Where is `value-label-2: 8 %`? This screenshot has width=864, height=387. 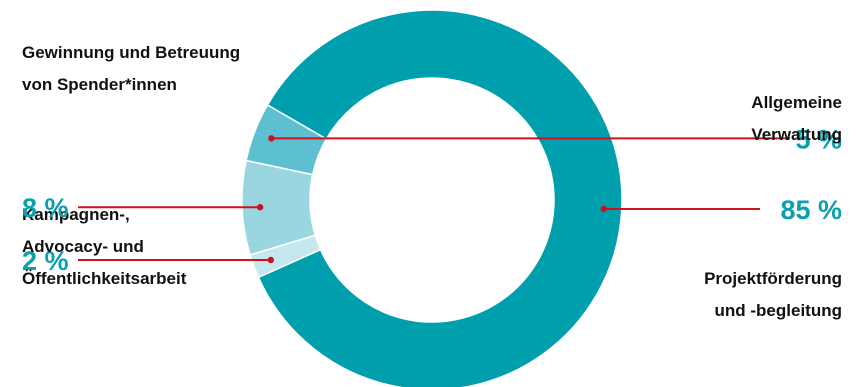
value-label-2: 8 % is located at coordinates (45, 208).